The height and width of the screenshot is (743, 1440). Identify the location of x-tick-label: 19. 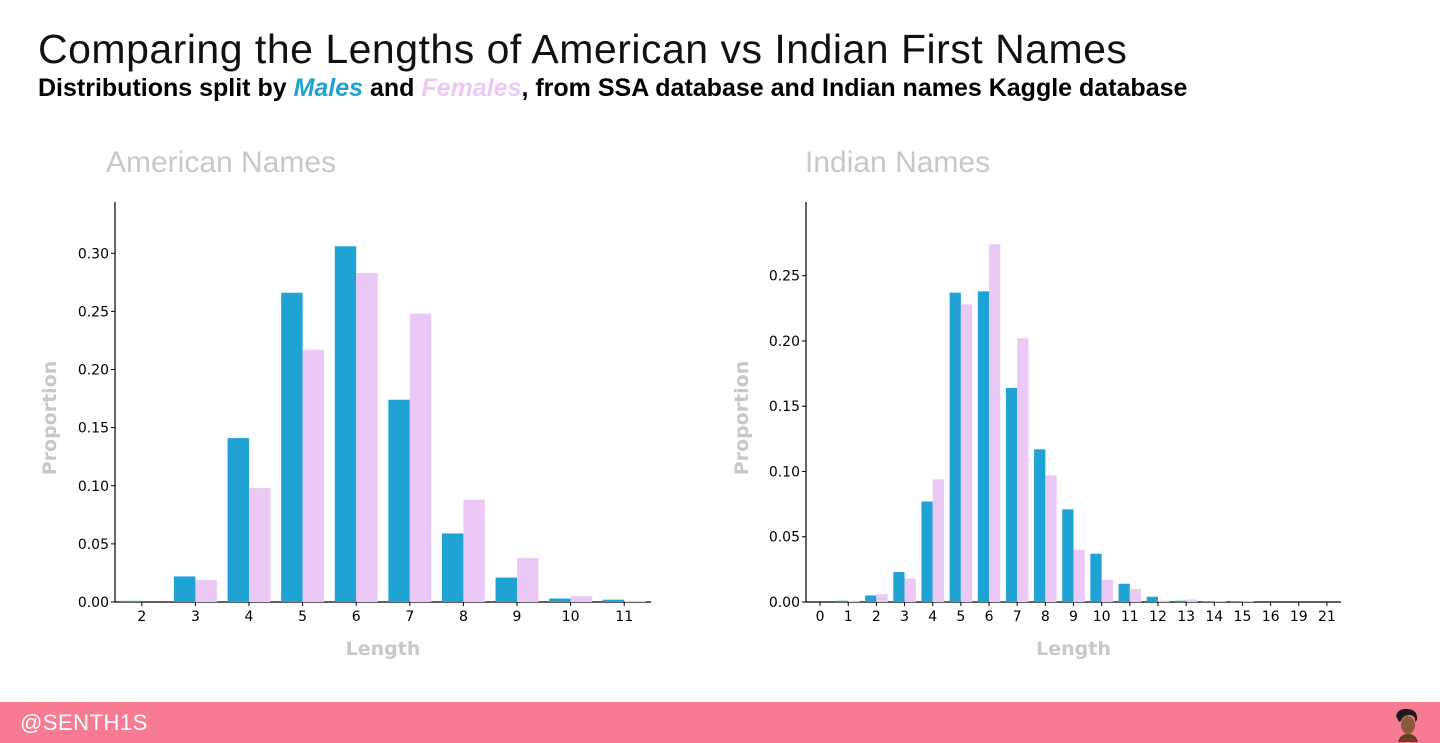
(1299, 617).